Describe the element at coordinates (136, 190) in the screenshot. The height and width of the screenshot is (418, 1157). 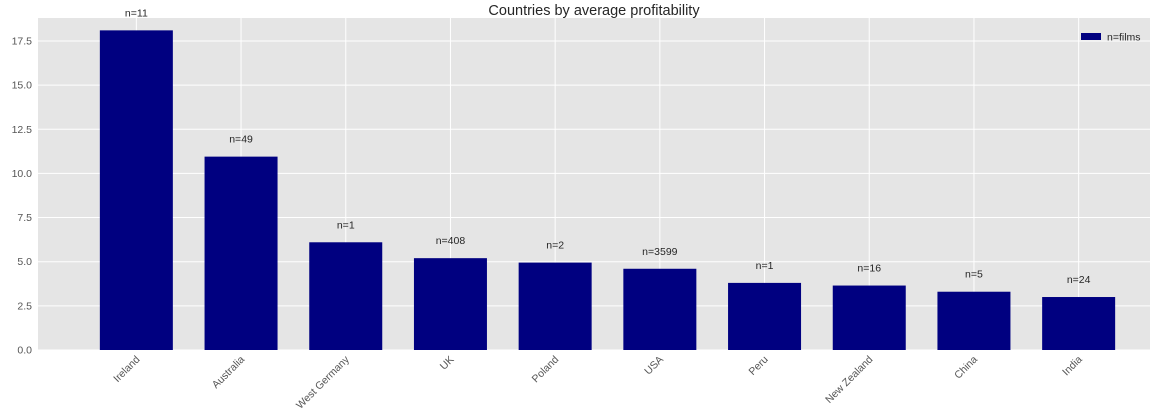
I see `bar-ireland` at that location.